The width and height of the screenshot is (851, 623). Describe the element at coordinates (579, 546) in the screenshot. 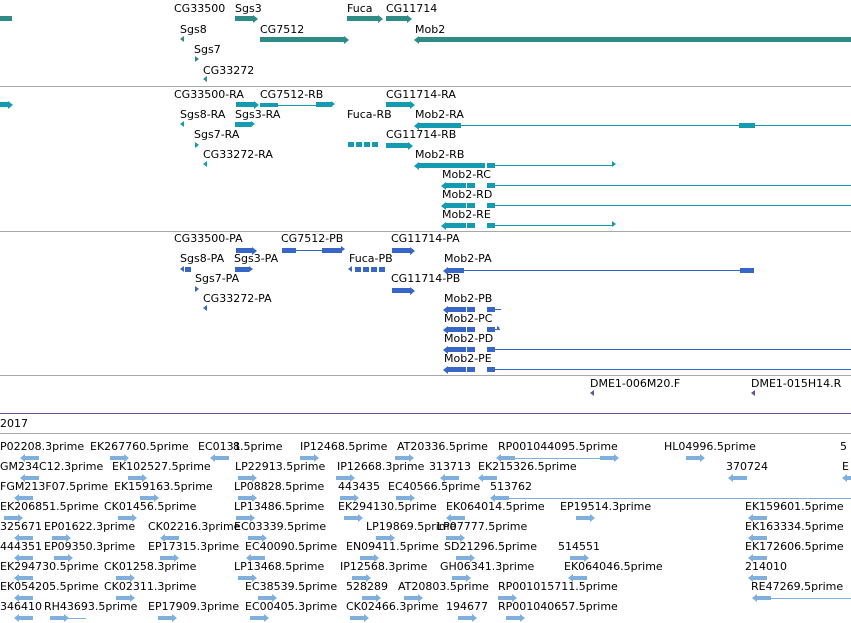

I see `est-label: 514551` at that location.